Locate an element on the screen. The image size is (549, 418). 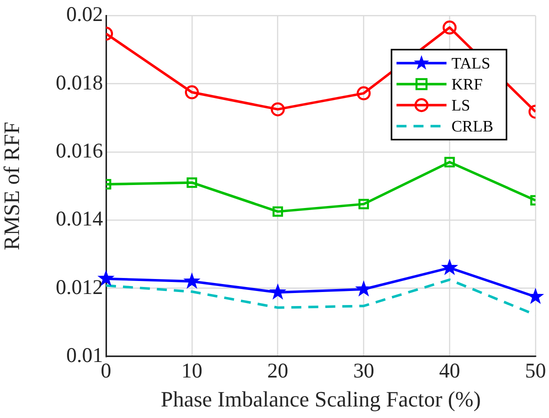
y-tick-label: 0.012 is located at coordinates (79, 286).